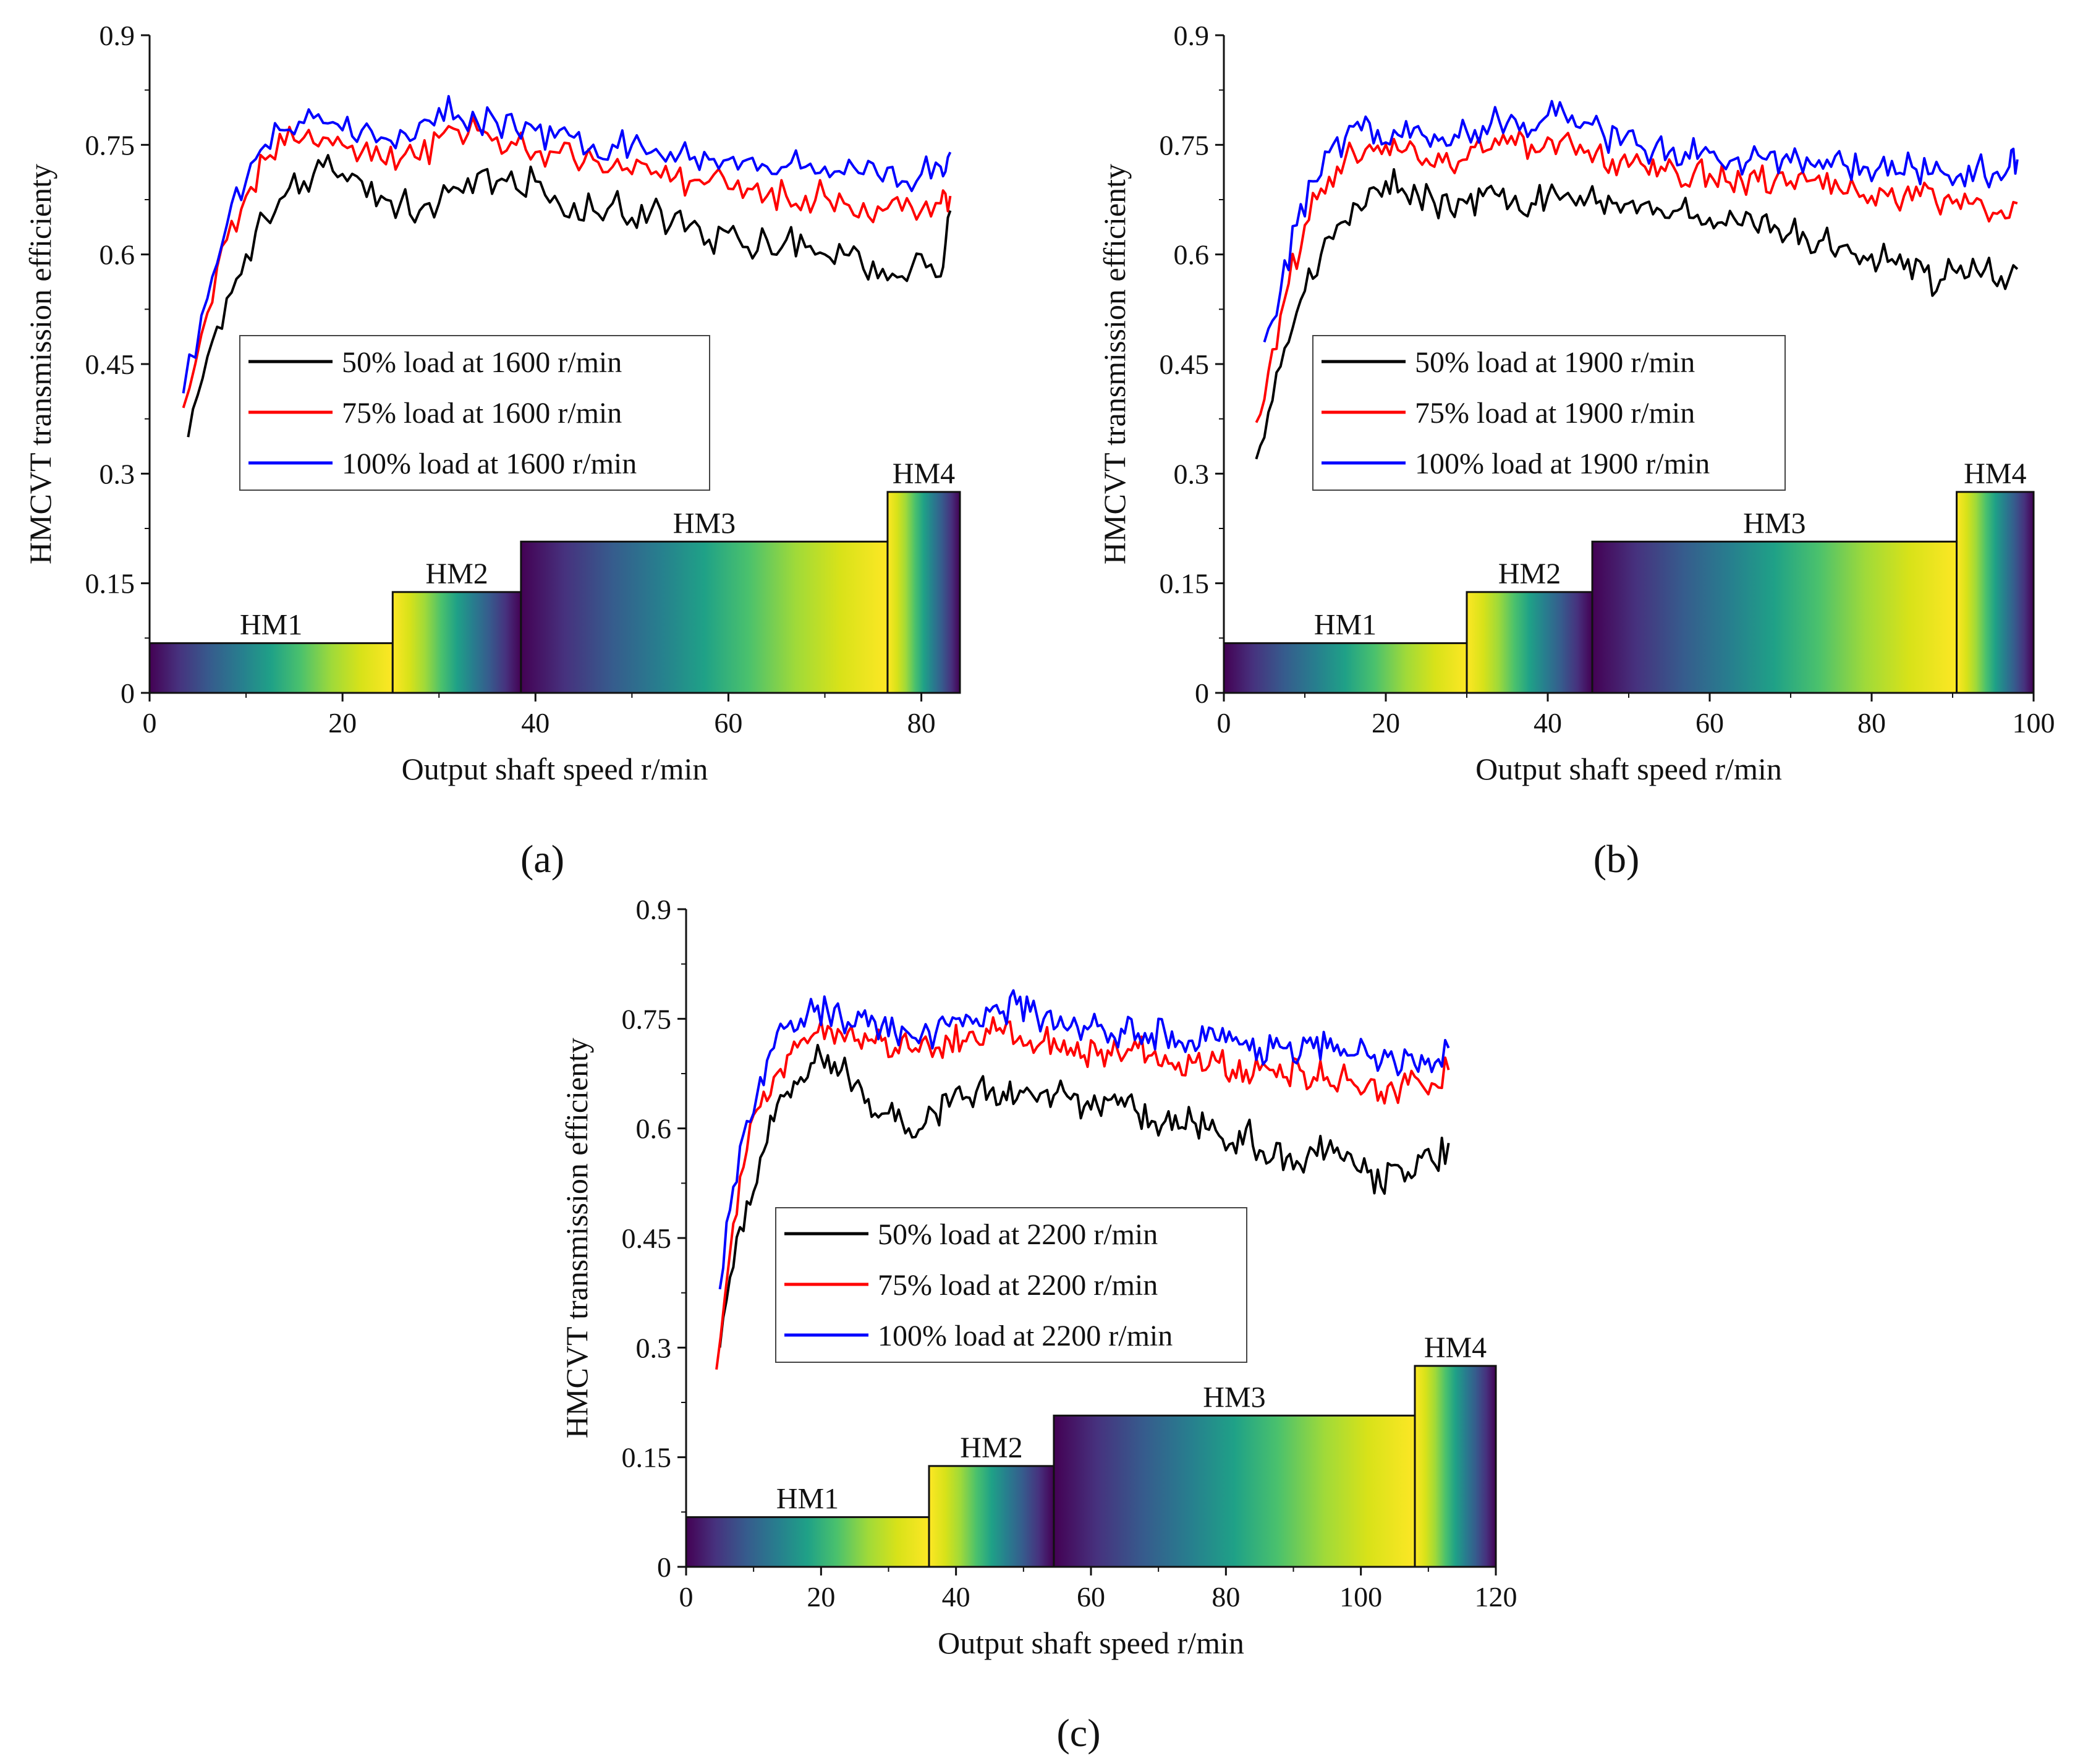  Describe the element at coordinates (1616, 859) in the screenshot. I see `panel-label: (b)` at that location.